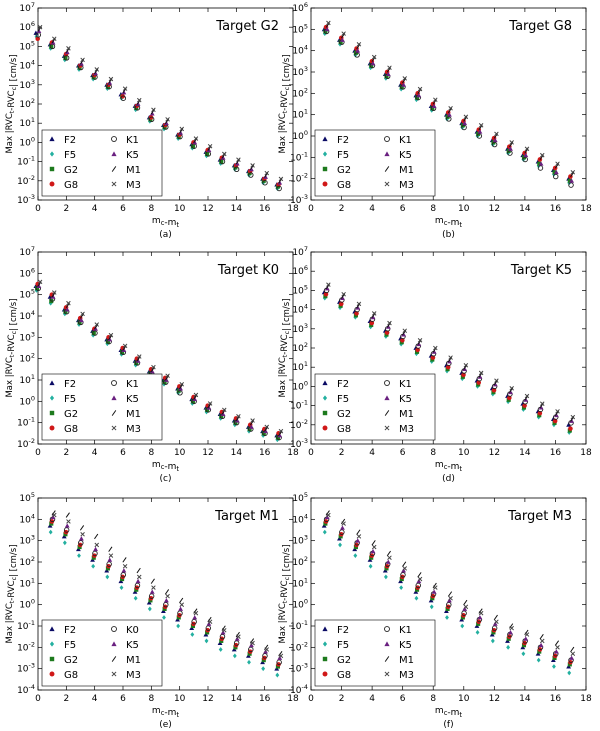 Image resolution: width=600 pixels, height=731 pixels. What do you see at coordinates (299, 646) in the screenshot?
I see `y-tick-label: 10⁻²` at bounding box center [299, 646].